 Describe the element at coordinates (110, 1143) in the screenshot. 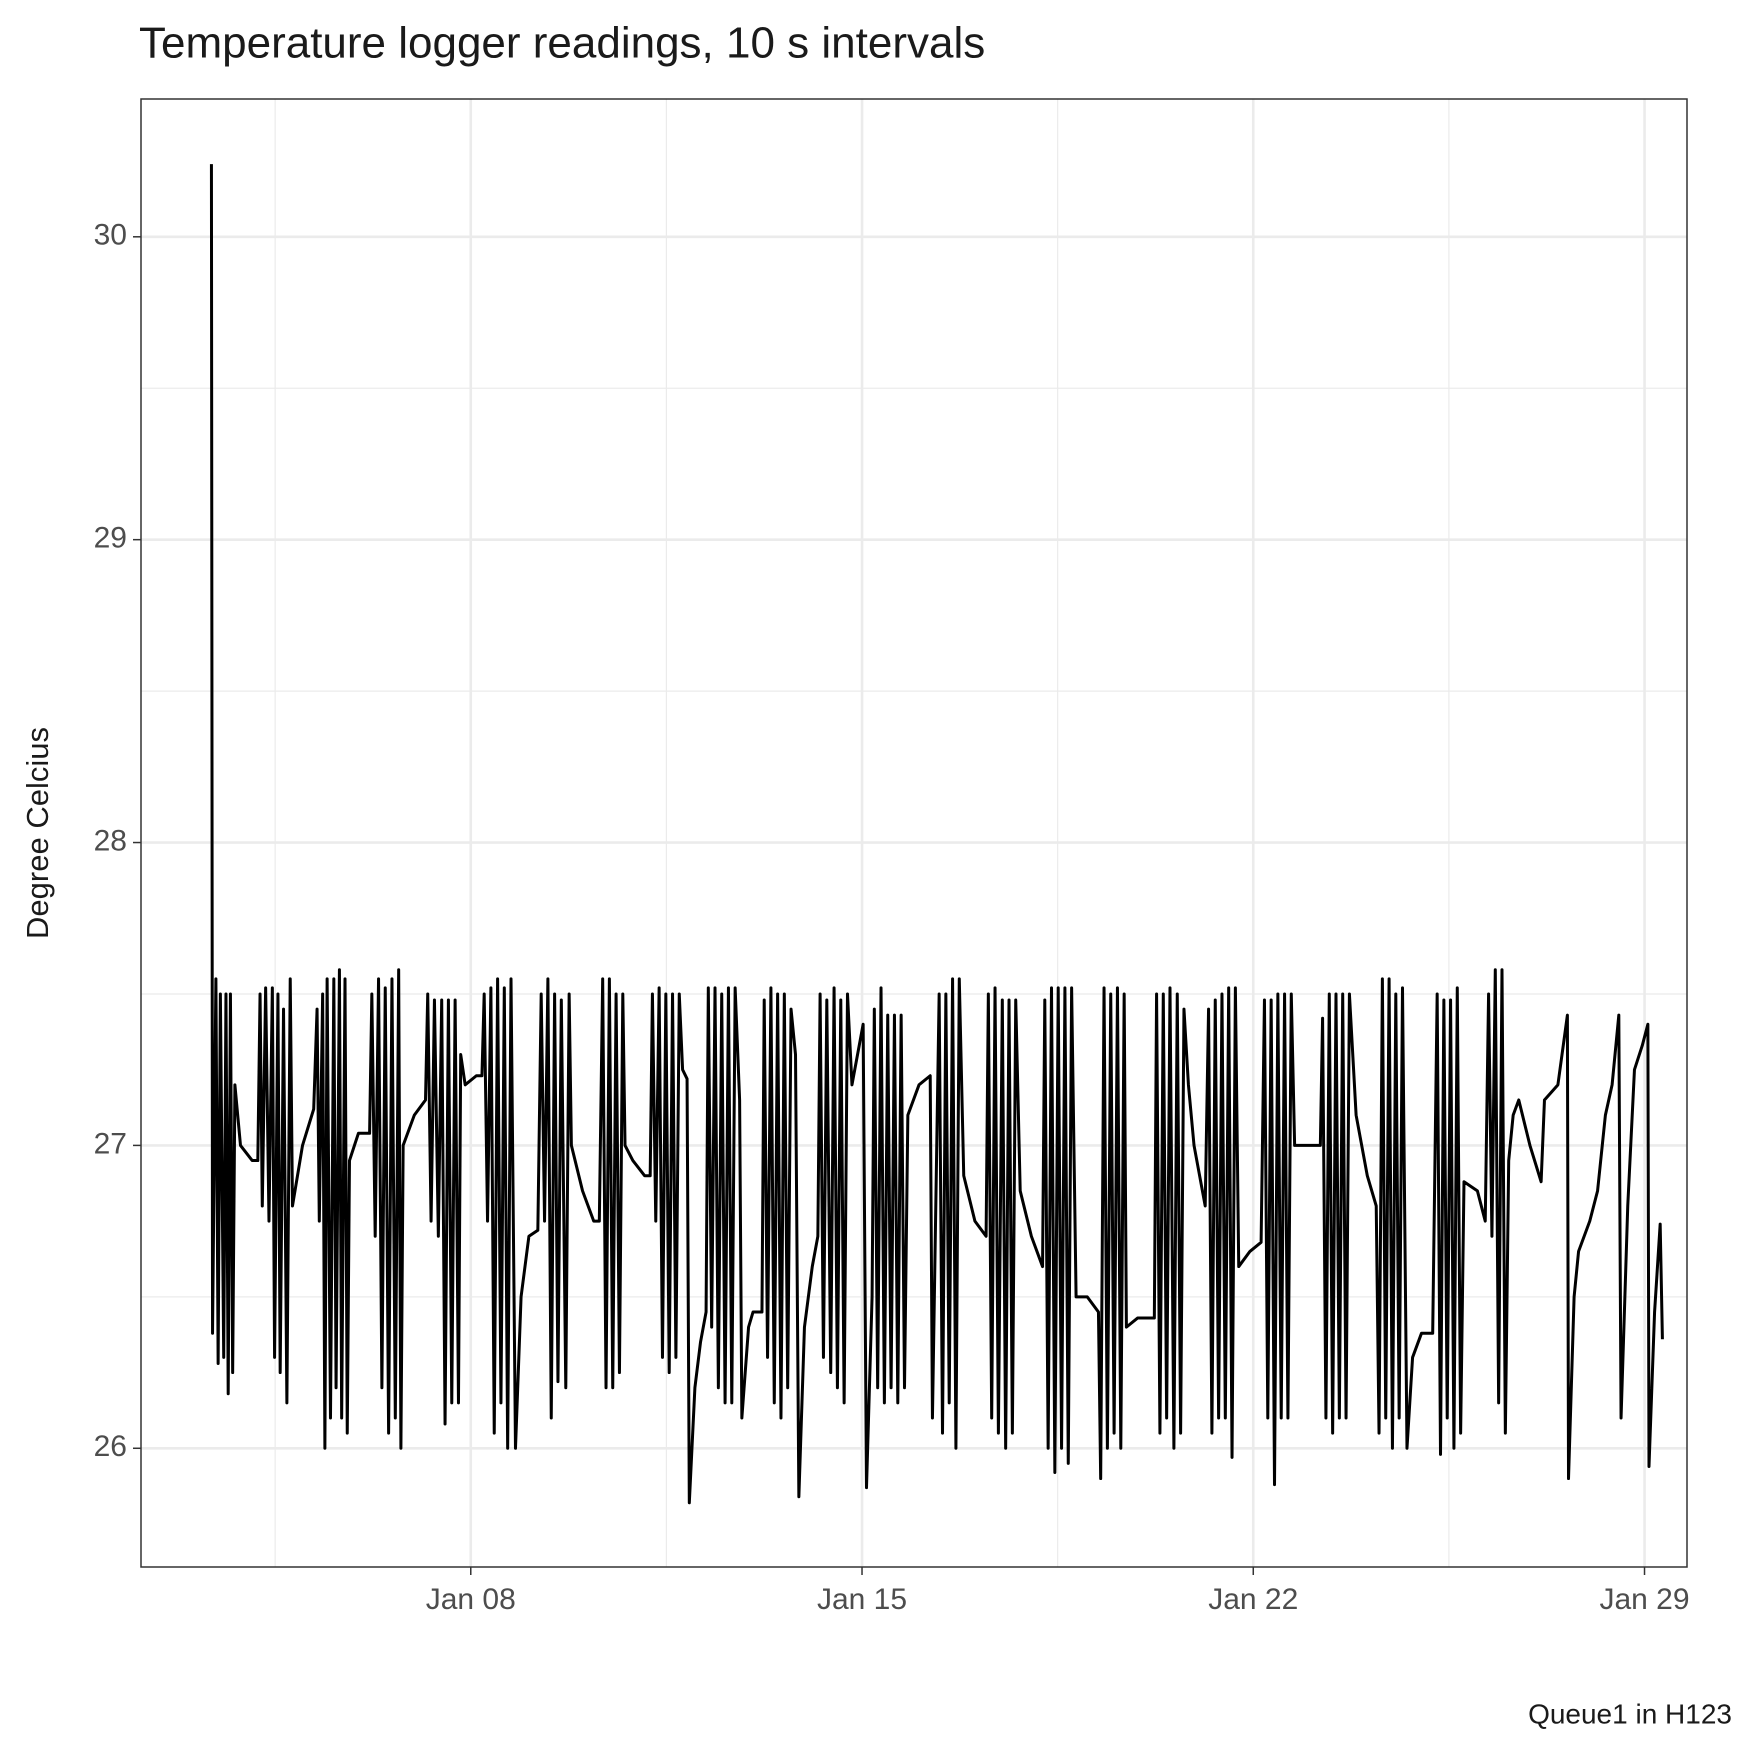

I see `y-tick-label: 27` at that location.